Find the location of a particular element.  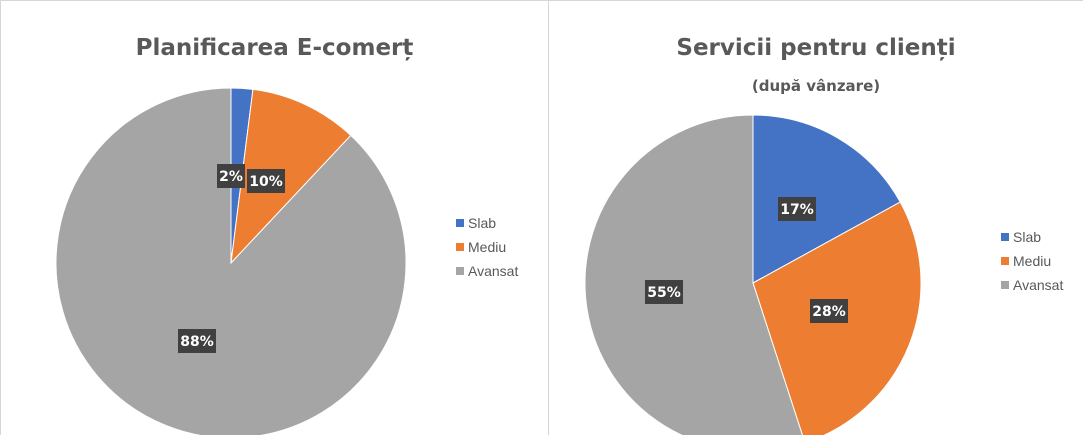

pie-slice-slab is located at coordinates (826, 199).